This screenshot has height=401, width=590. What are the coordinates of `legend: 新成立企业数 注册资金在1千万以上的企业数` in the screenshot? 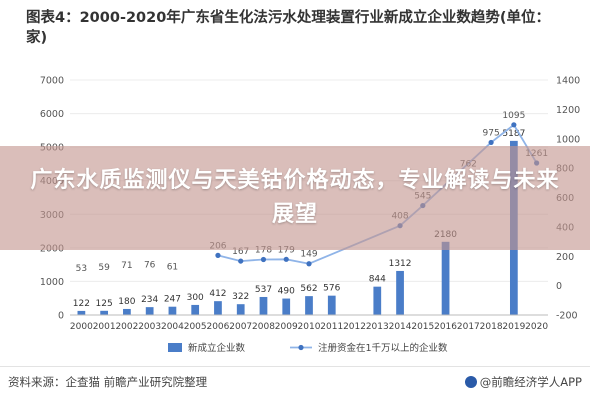 It's located at (308, 348).